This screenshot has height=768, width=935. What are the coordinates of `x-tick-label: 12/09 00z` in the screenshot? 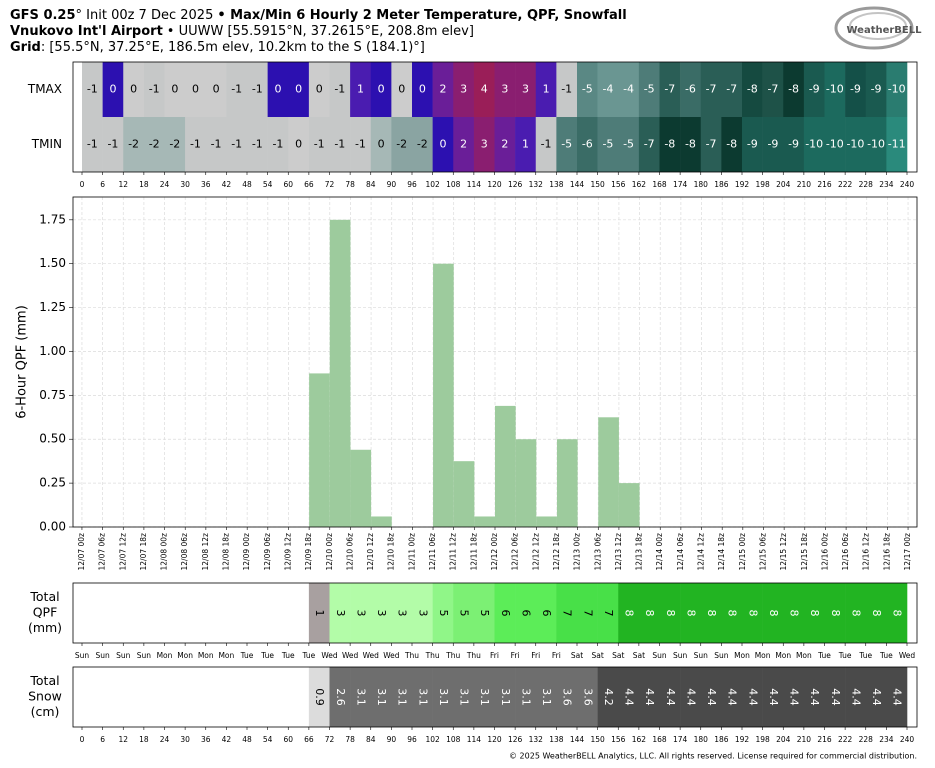 It's located at (246, 552).